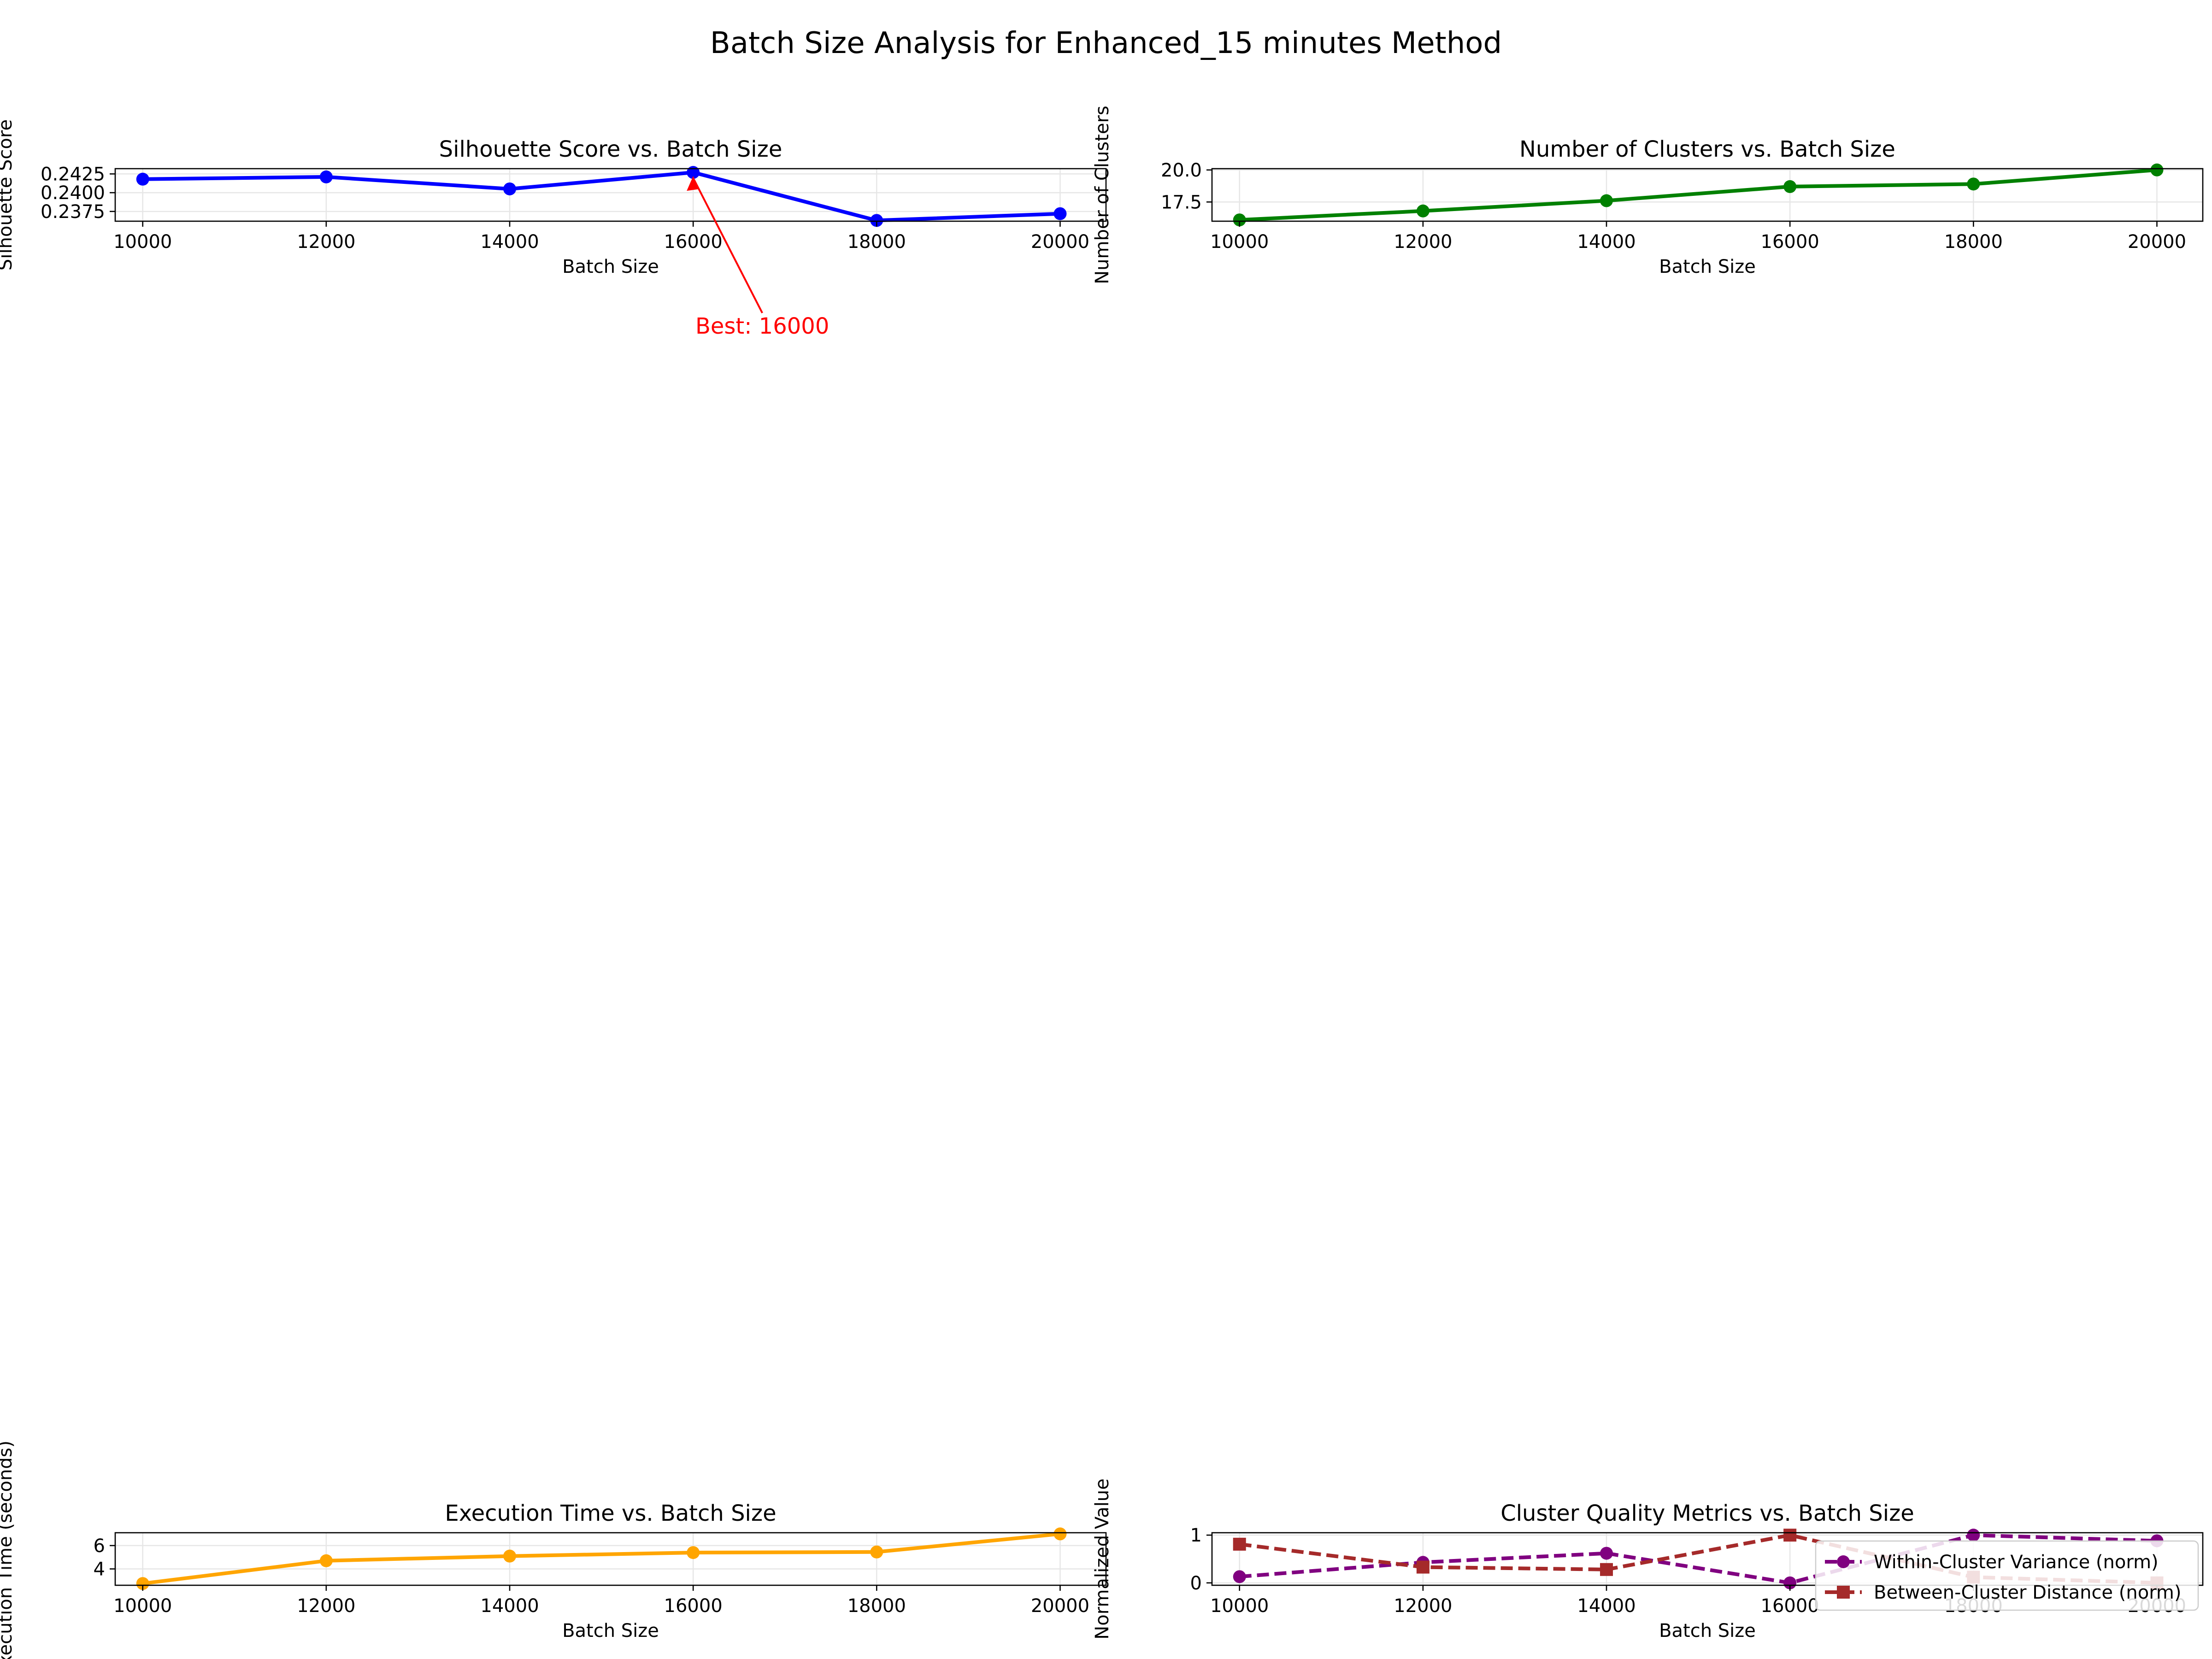 The width and height of the screenshot is (2212, 1659). What do you see at coordinates (1196, 1535) in the screenshot?
I see `y-tick-label: 1` at bounding box center [1196, 1535].